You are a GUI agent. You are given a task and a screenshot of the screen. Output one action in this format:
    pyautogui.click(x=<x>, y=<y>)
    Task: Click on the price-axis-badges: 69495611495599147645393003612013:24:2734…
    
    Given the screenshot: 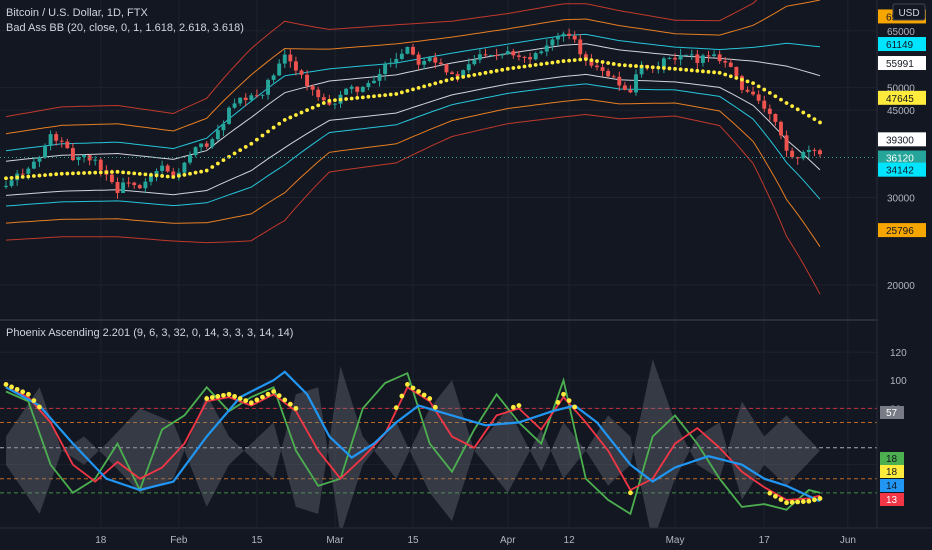 What is the action you would take?
    pyautogui.click(x=902, y=123)
    